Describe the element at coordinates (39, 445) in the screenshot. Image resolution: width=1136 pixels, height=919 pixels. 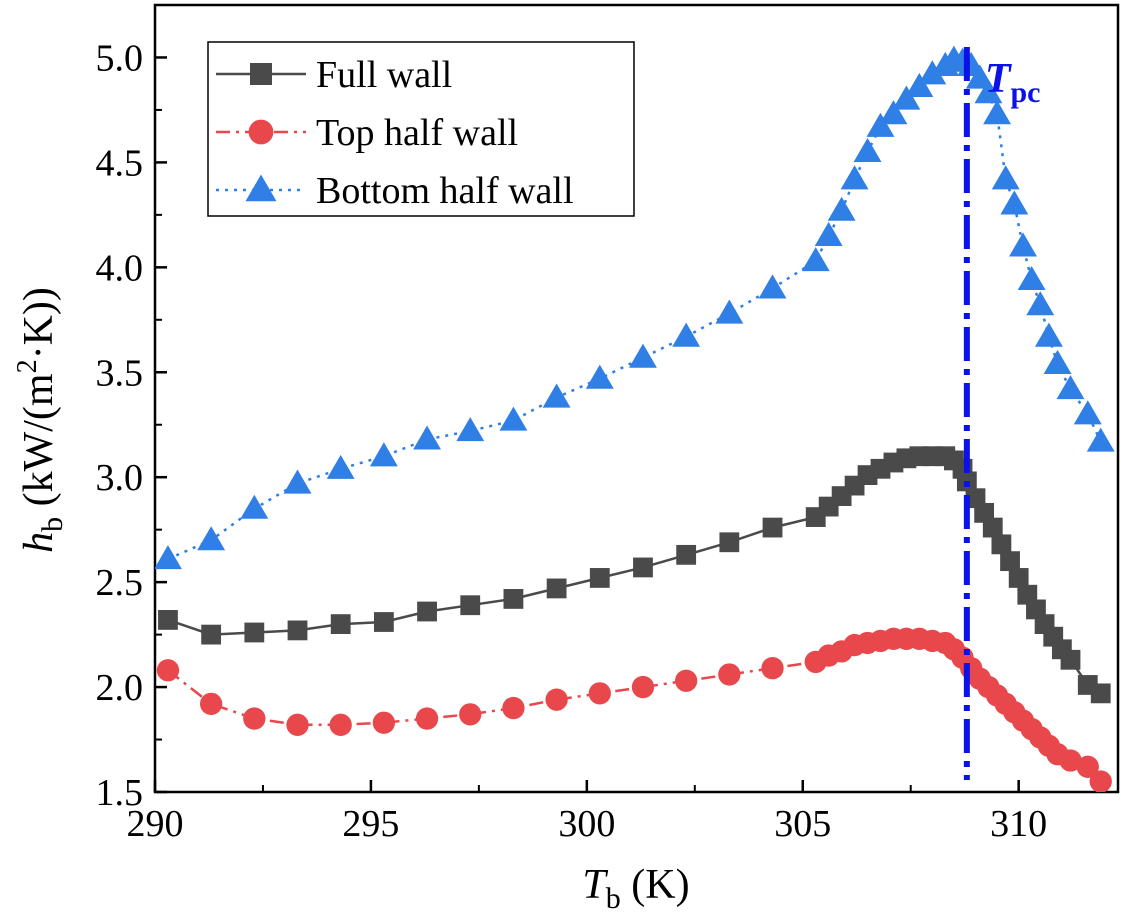
I see `y-axis-title-unit: (kW/(m` at that location.